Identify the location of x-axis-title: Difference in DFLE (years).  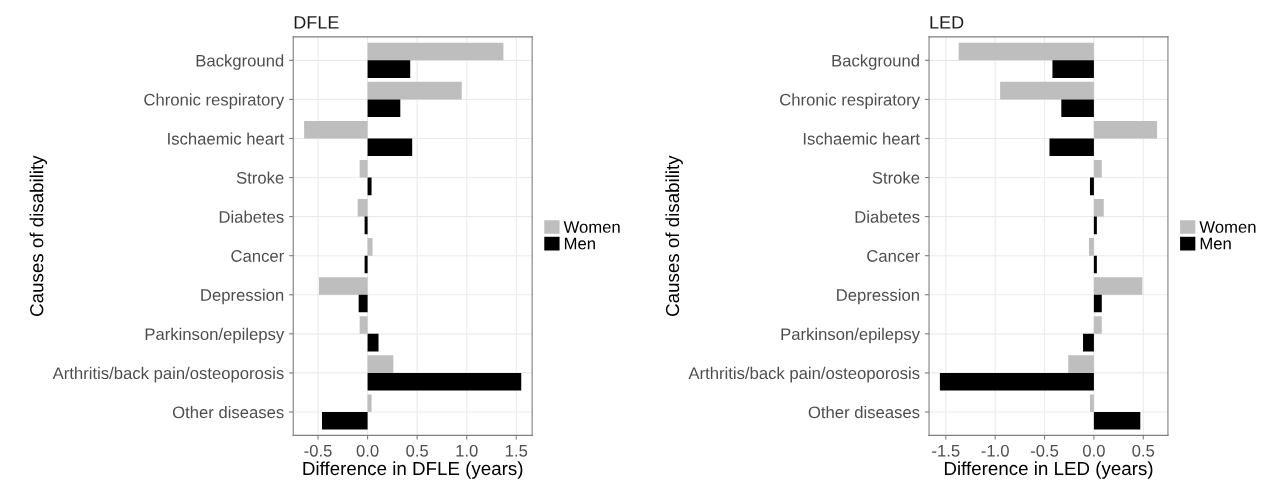
(413, 470).